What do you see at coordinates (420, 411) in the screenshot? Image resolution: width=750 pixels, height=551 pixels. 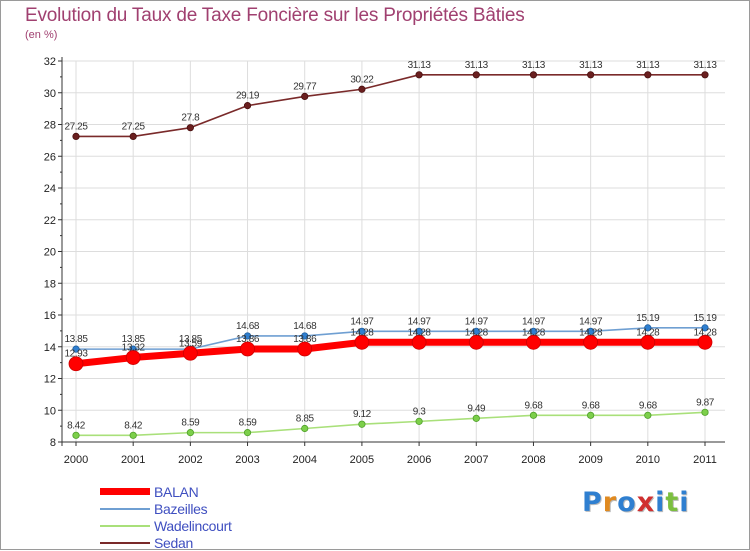 I see `data-label-wadelincourt: 9.3` at bounding box center [420, 411].